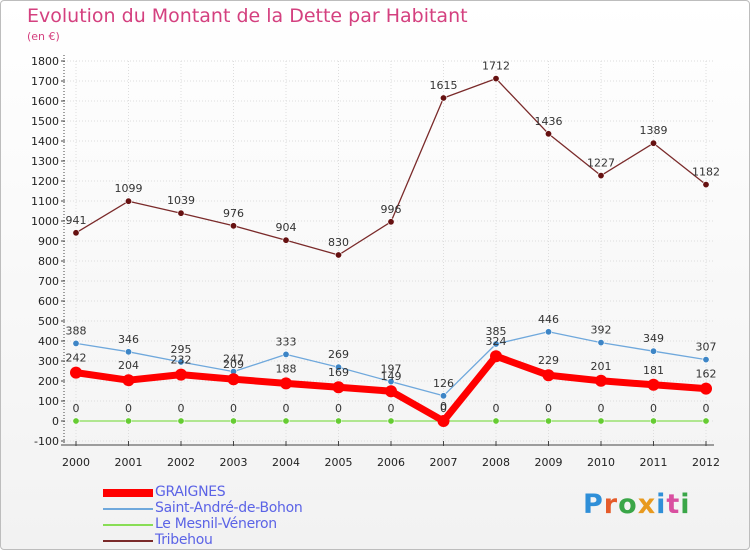 The height and width of the screenshot is (550, 750). Describe the element at coordinates (391, 369) in the screenshot. I see `data-label: 197` at that location.